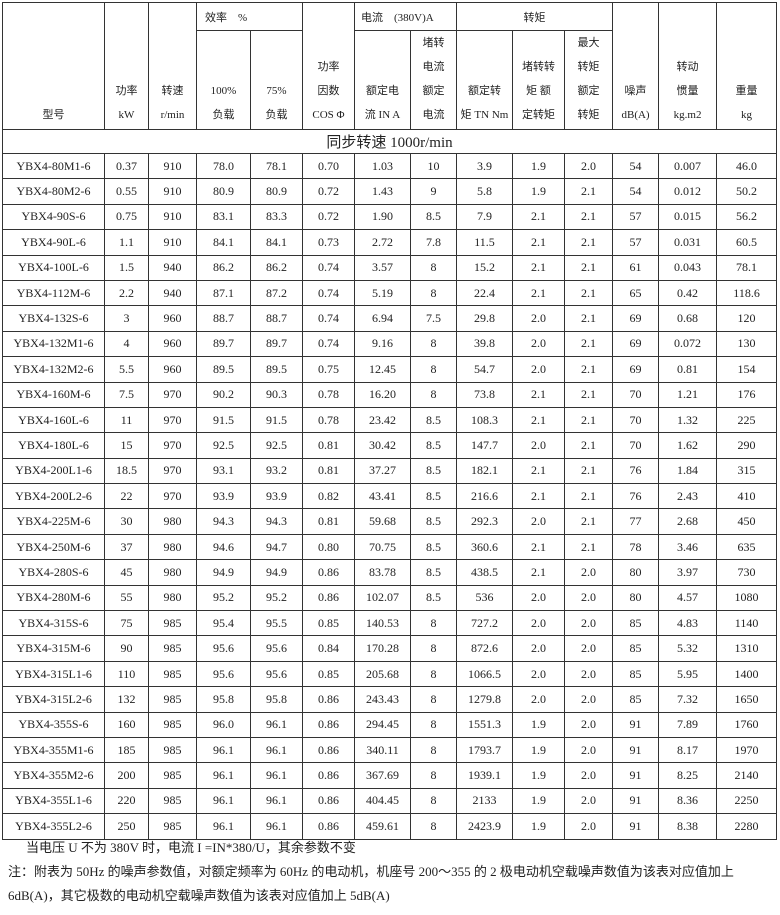  What do you see at coordinates (485, 750) in the screenshot?
I see `value-cell: 1793.7` at bounding box center [485, 750].